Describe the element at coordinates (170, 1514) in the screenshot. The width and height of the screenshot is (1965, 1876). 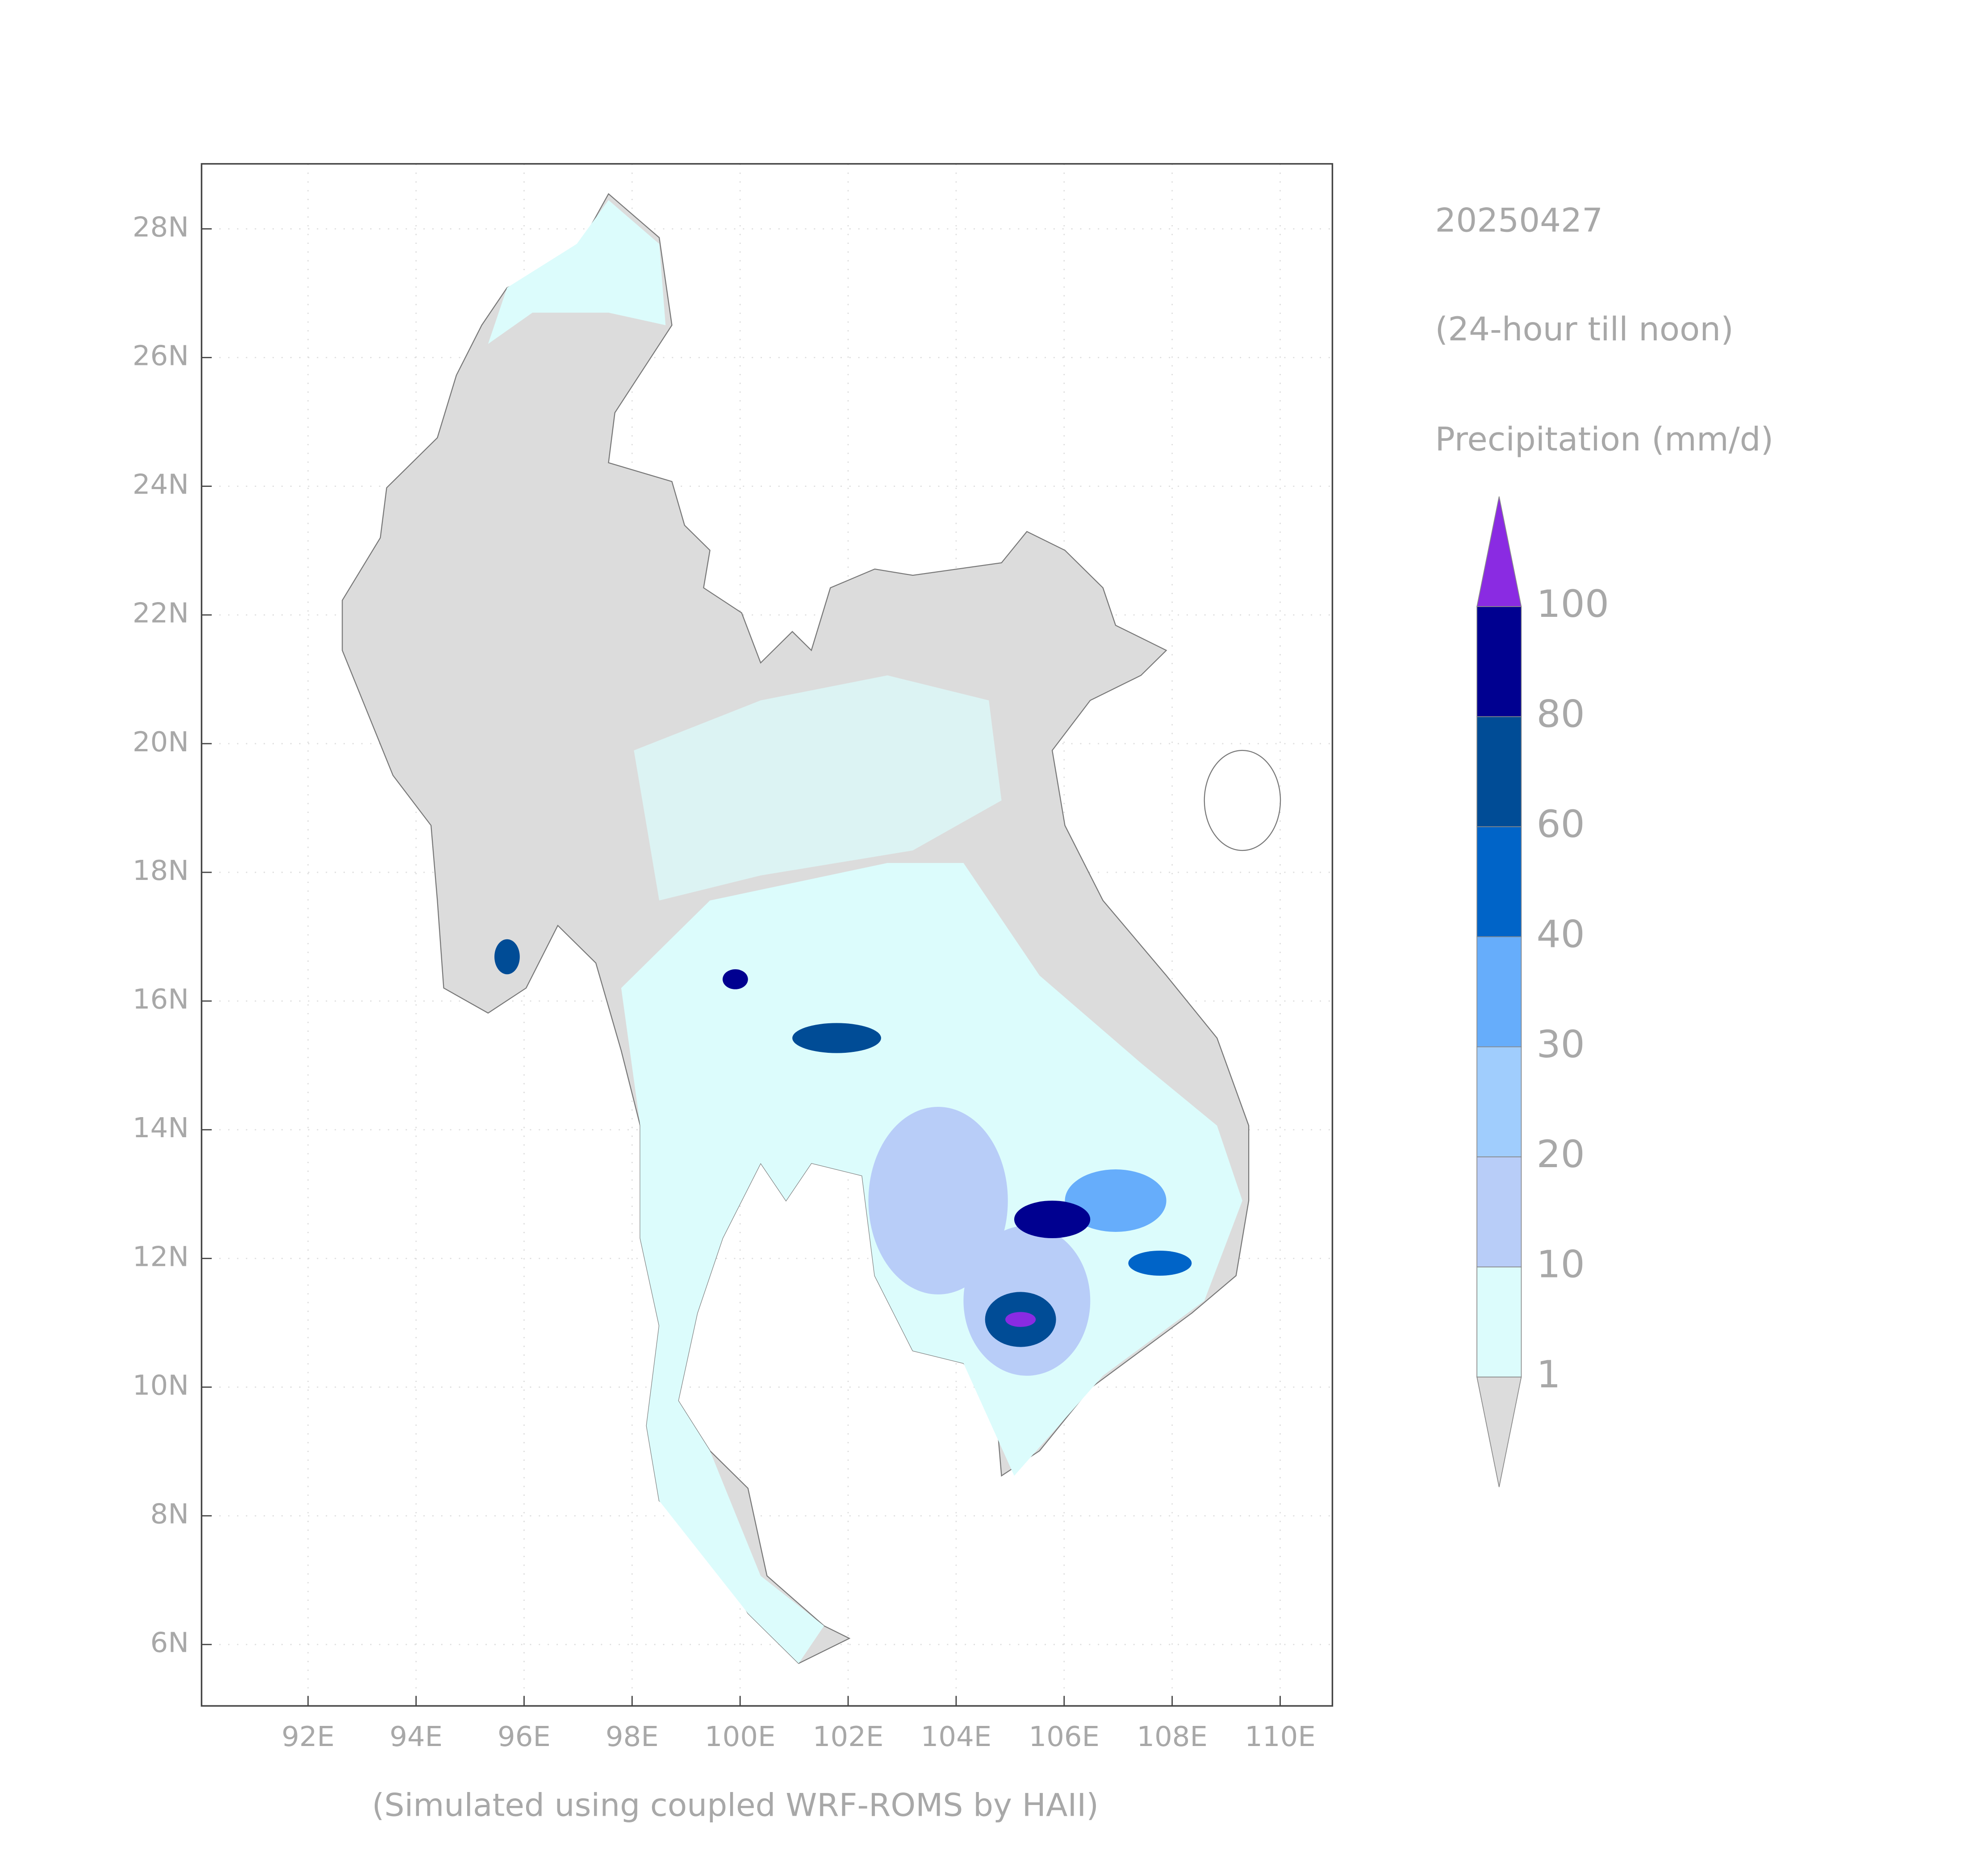
I see `lat-label: 8N` at that location.